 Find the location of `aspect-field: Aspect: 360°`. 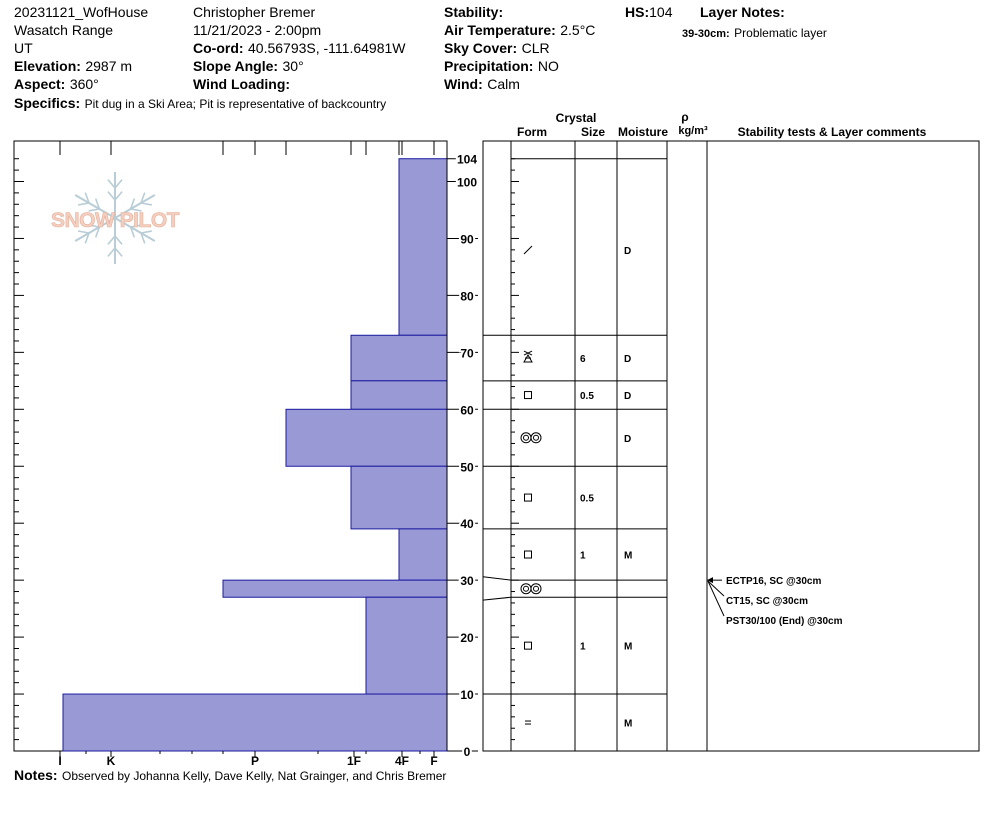

aspect-field: Aspect: 360° is located at coordinates (56, 85).